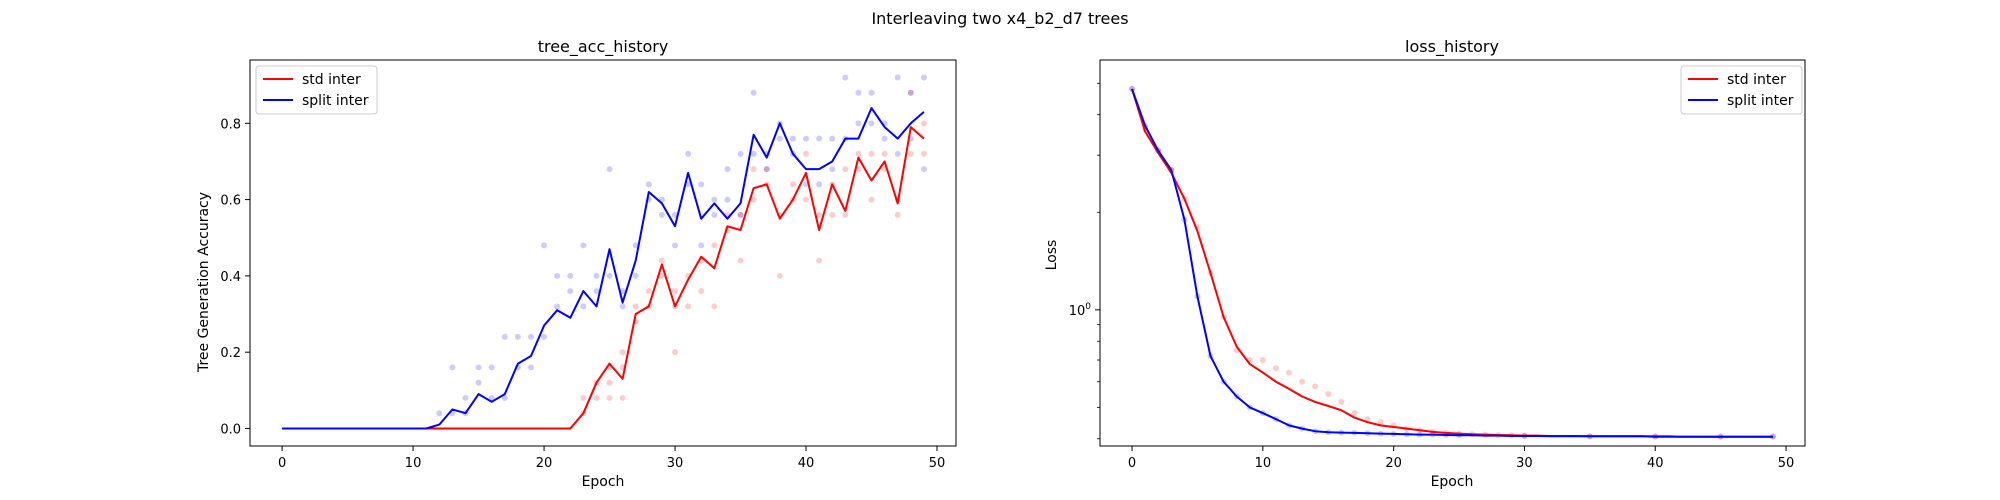 The image size is (2000, 500). I want to click on accuracy-xlabel: Epoch, so click(603, 482).